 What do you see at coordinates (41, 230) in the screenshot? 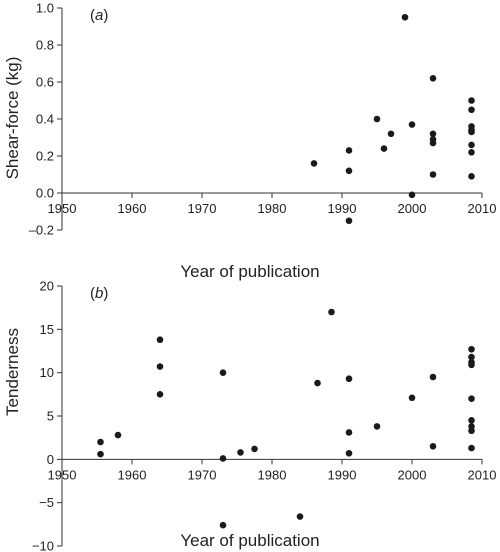
I see `y-tick-label: –0.2` at bounding box center [41, 230].